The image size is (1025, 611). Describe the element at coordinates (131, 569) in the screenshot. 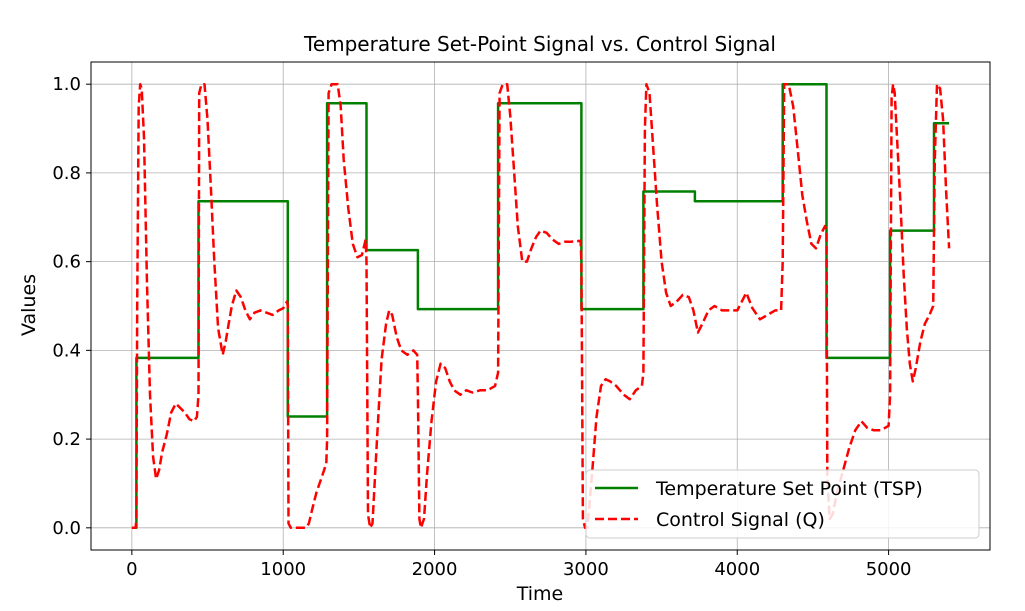

I see `x-tick-label: 0` at that location.